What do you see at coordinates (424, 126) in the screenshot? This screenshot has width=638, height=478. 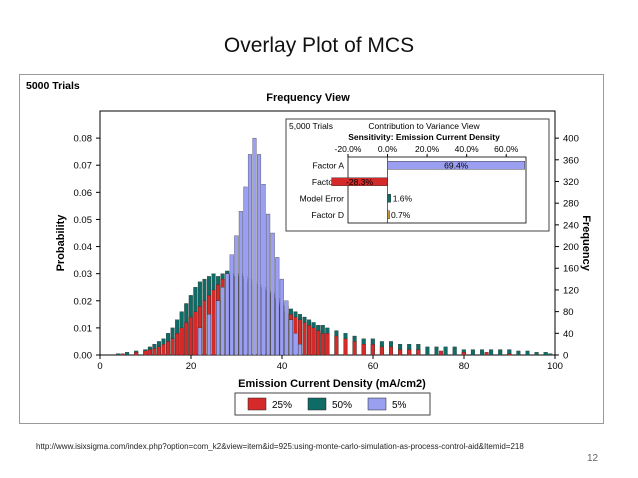 I see `inset-title: Contribution to Variance View` at bounding box center [424, 126].